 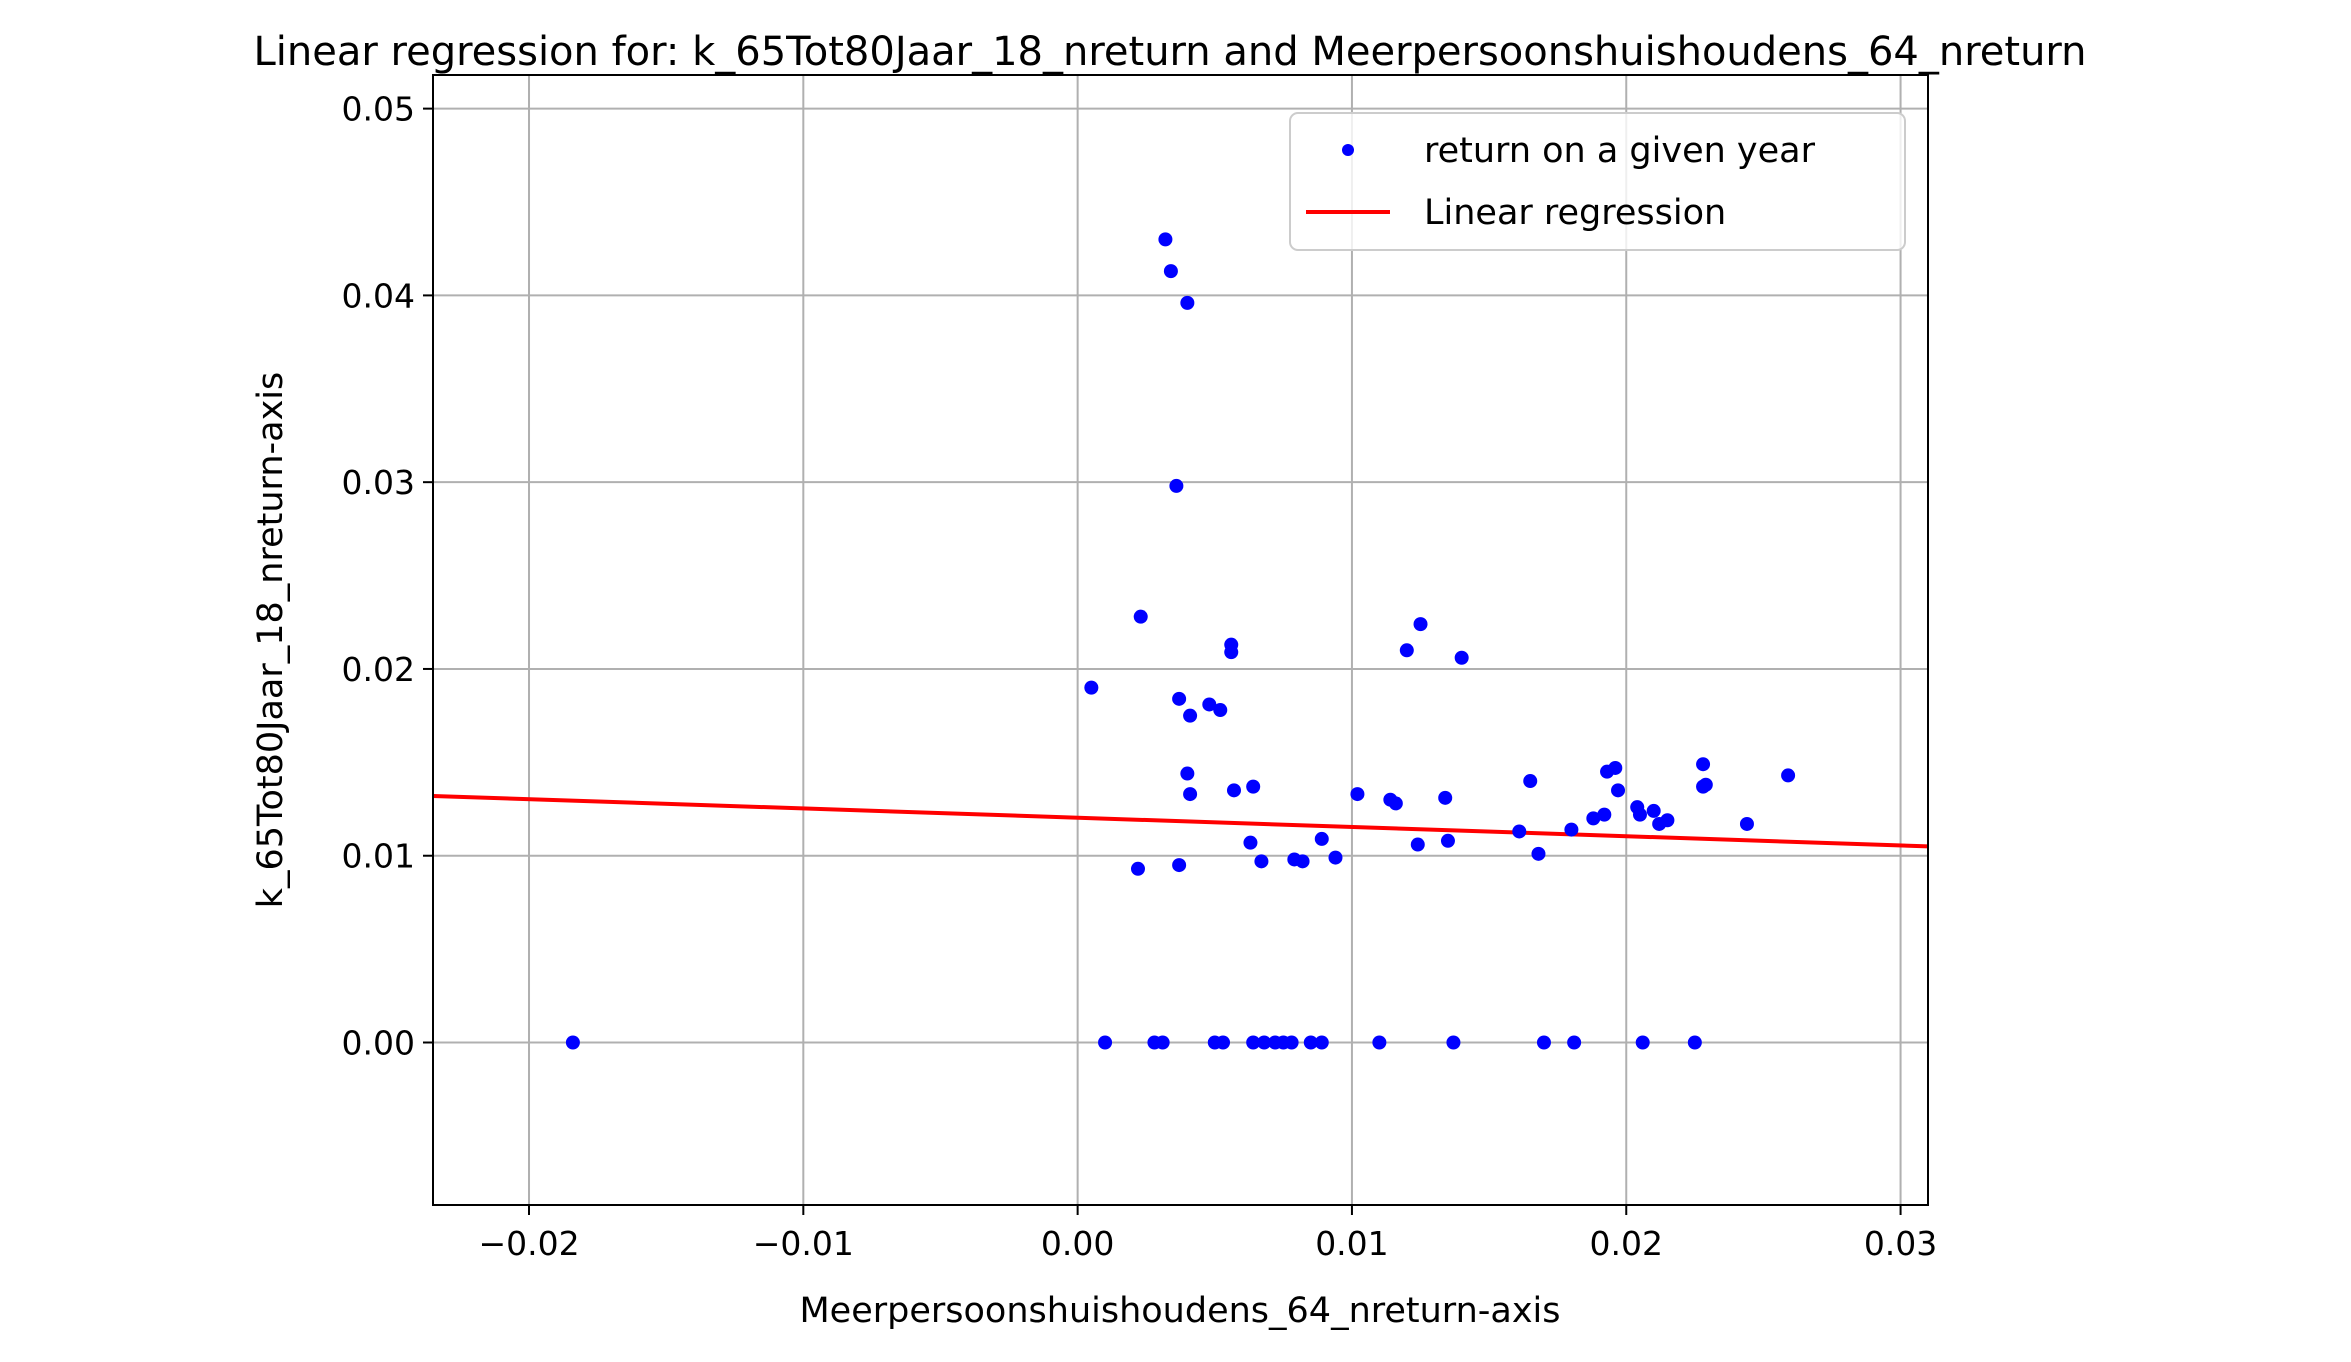 I want to click on x-tick-label: 0.02, so click(x=1626, y=1243).